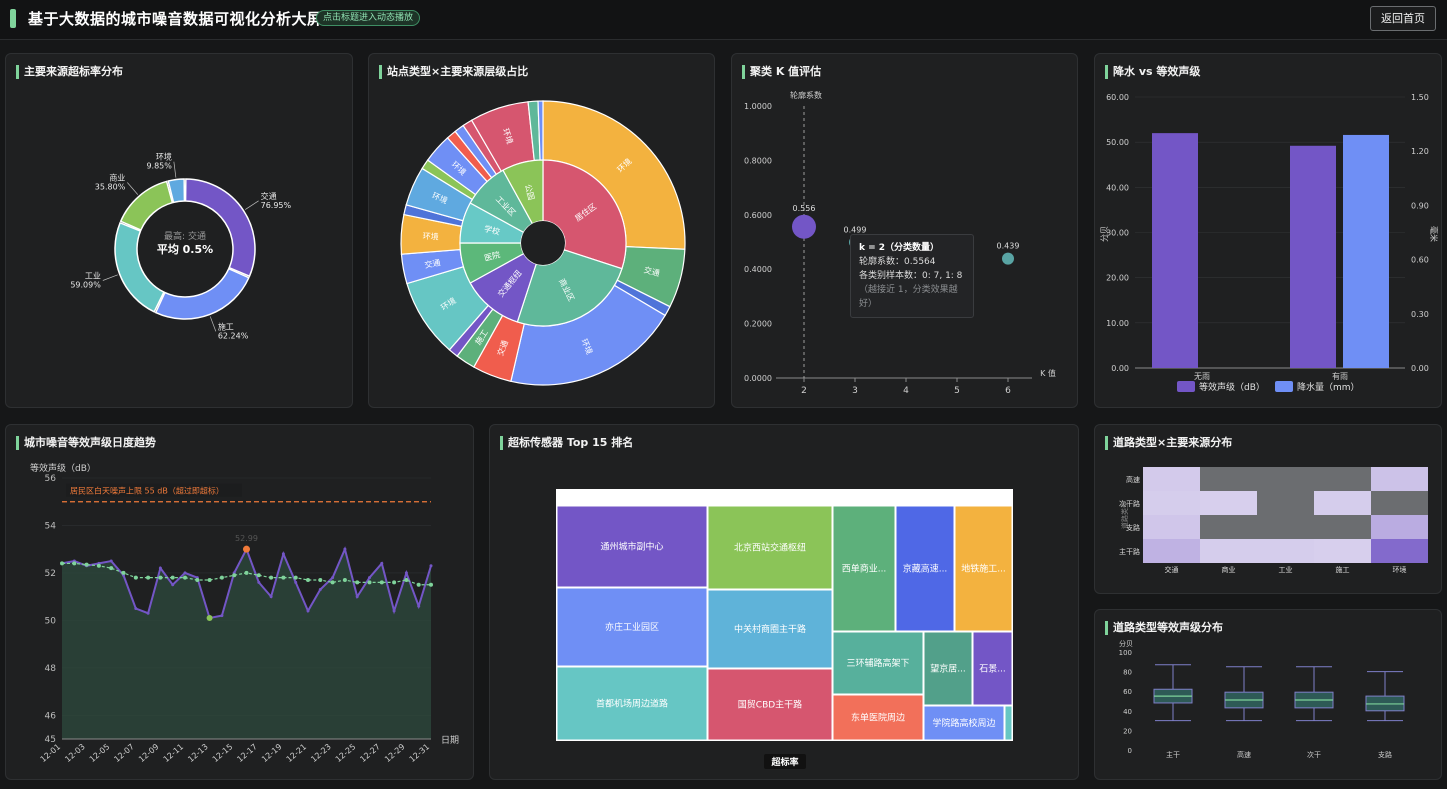 This screenshot has width=1447, height=789. I want to click on autoplay-badge: 点击标题进入动态播放, so click(368, 18).